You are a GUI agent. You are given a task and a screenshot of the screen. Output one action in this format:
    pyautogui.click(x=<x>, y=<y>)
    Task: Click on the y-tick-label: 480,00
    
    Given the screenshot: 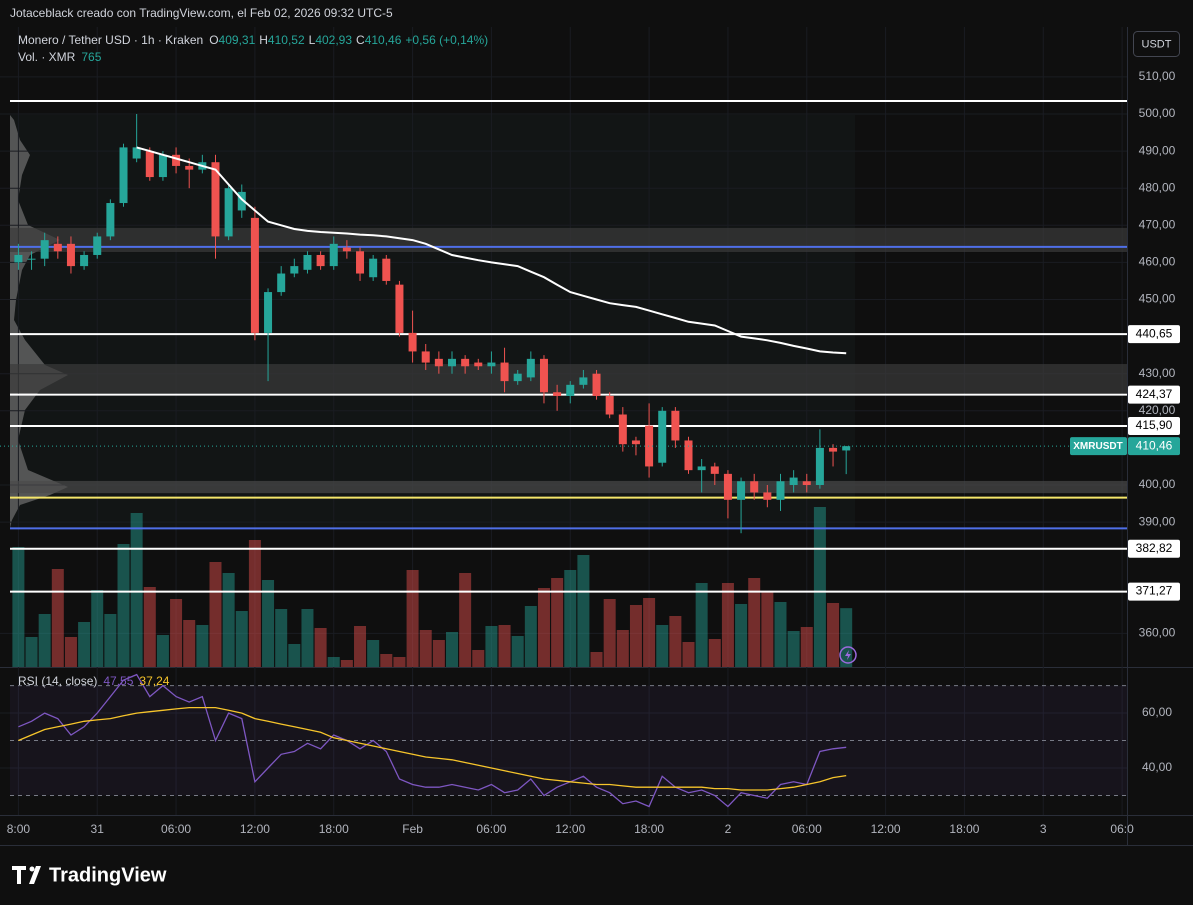 What is the action you would take?
    pyautogui.click(x=1157, y=187)
    